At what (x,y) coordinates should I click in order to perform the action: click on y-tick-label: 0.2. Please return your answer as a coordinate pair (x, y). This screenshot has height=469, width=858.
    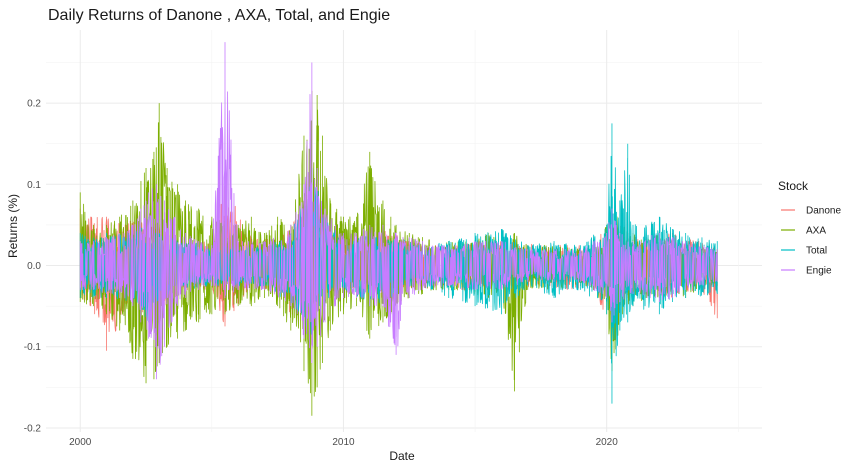
    Looking at the image, I should click on (34, 104).